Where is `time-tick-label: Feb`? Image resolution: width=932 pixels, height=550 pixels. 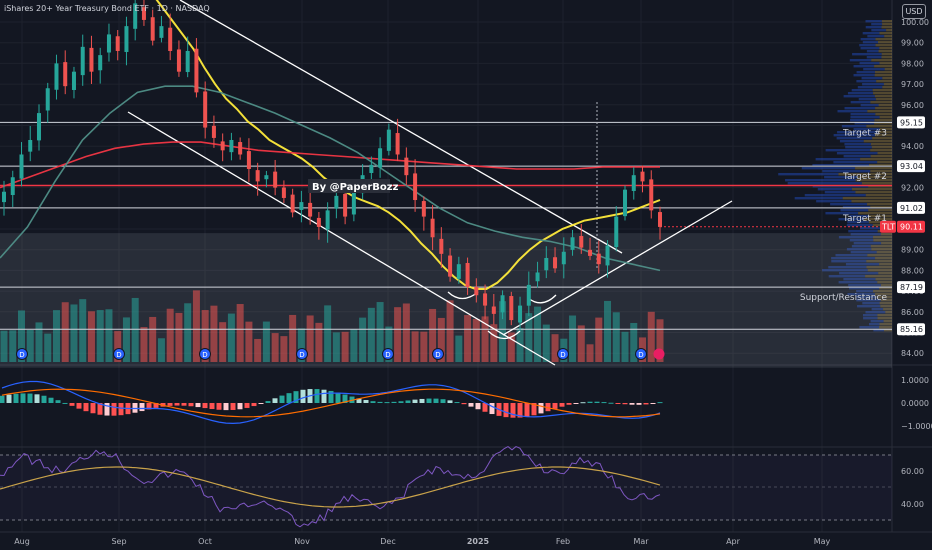 time-tick-label: Feb is located at coordinates (563, 541).